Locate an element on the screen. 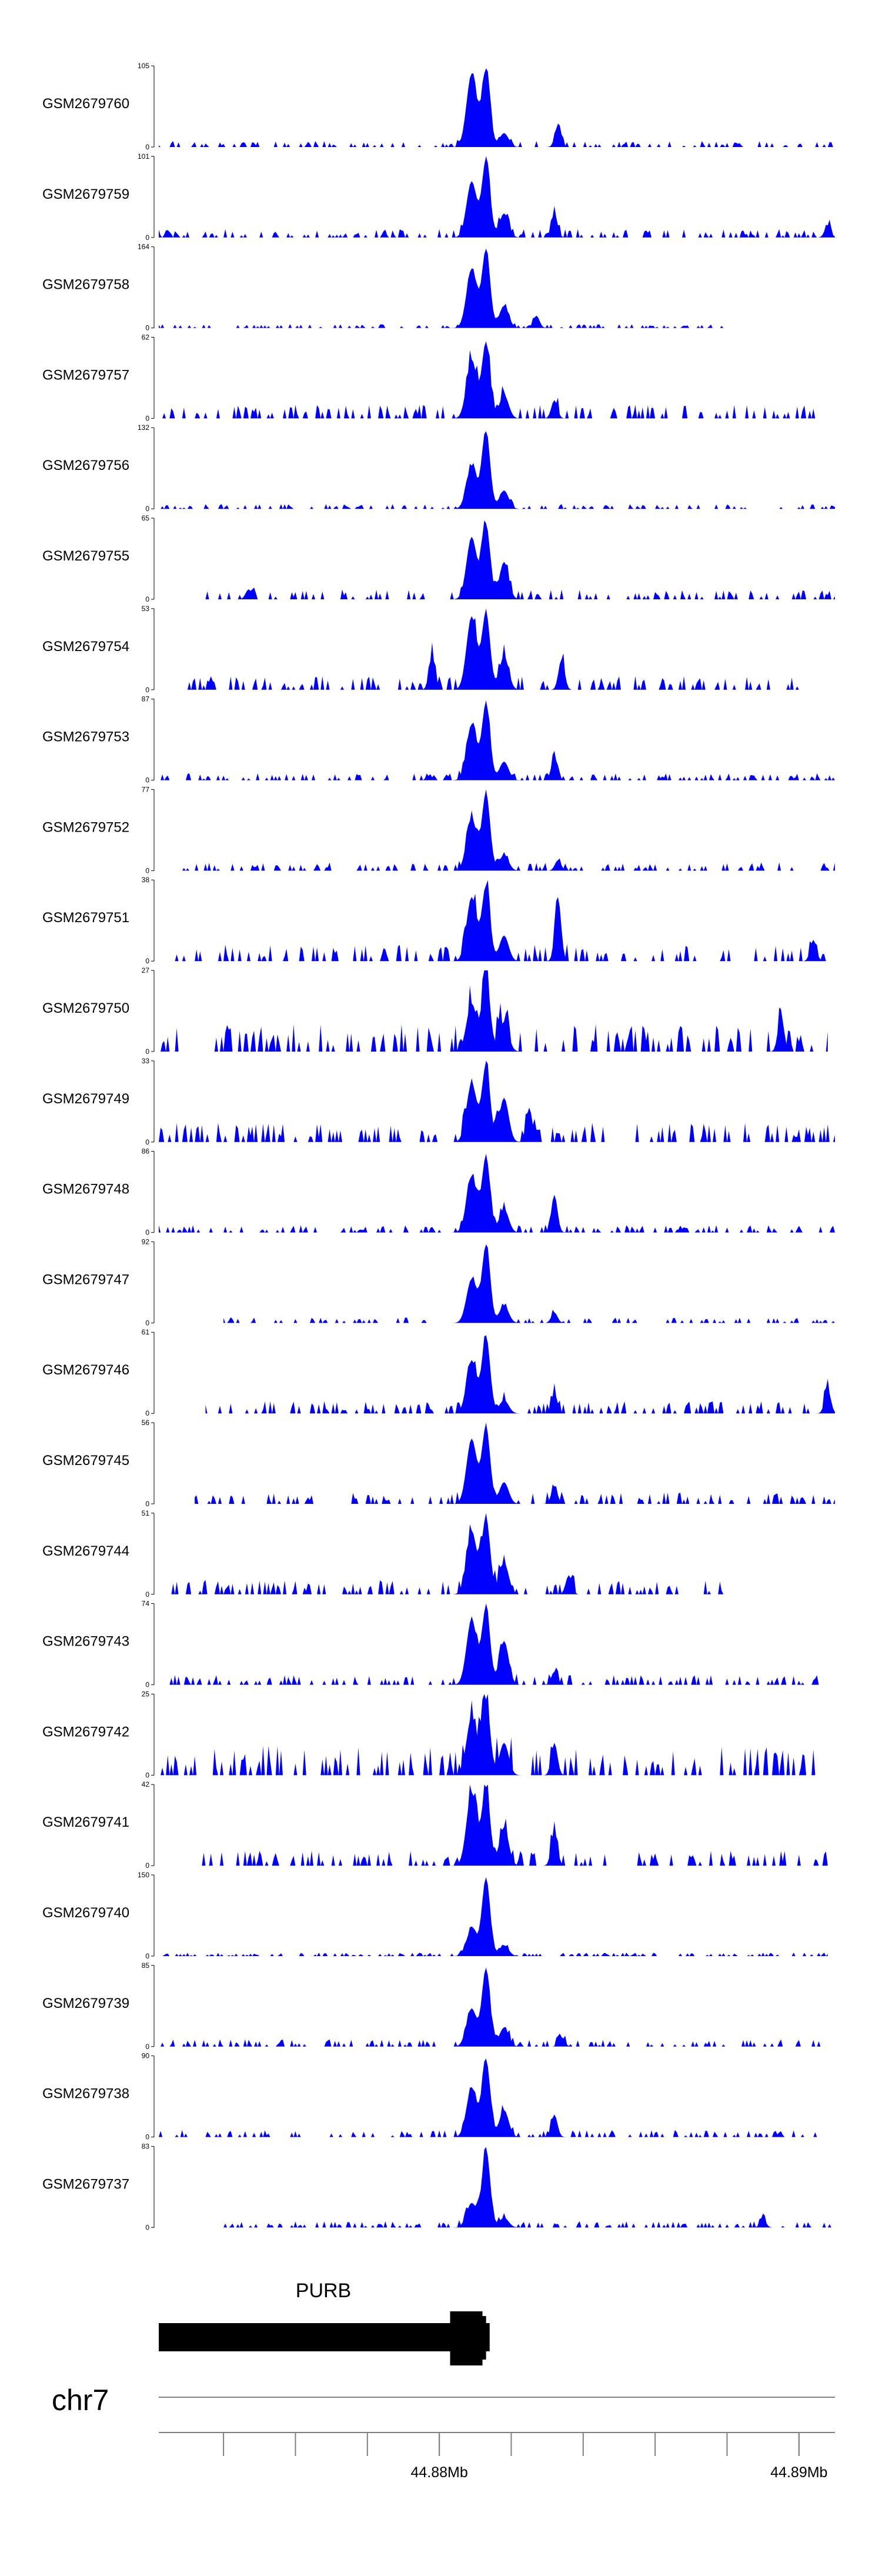 This screenshot has height=2576, width=882. track: GSM2679741 42 0 is located at coordinates (435, 1825).